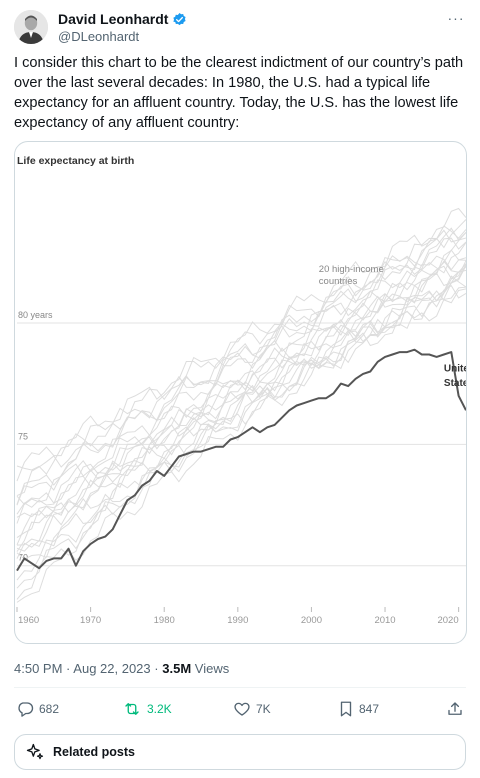  What do you see at coordinates (132, 709) in the screenshot?
I see `repost-arrows-icon` at bounding box center [132, 709].